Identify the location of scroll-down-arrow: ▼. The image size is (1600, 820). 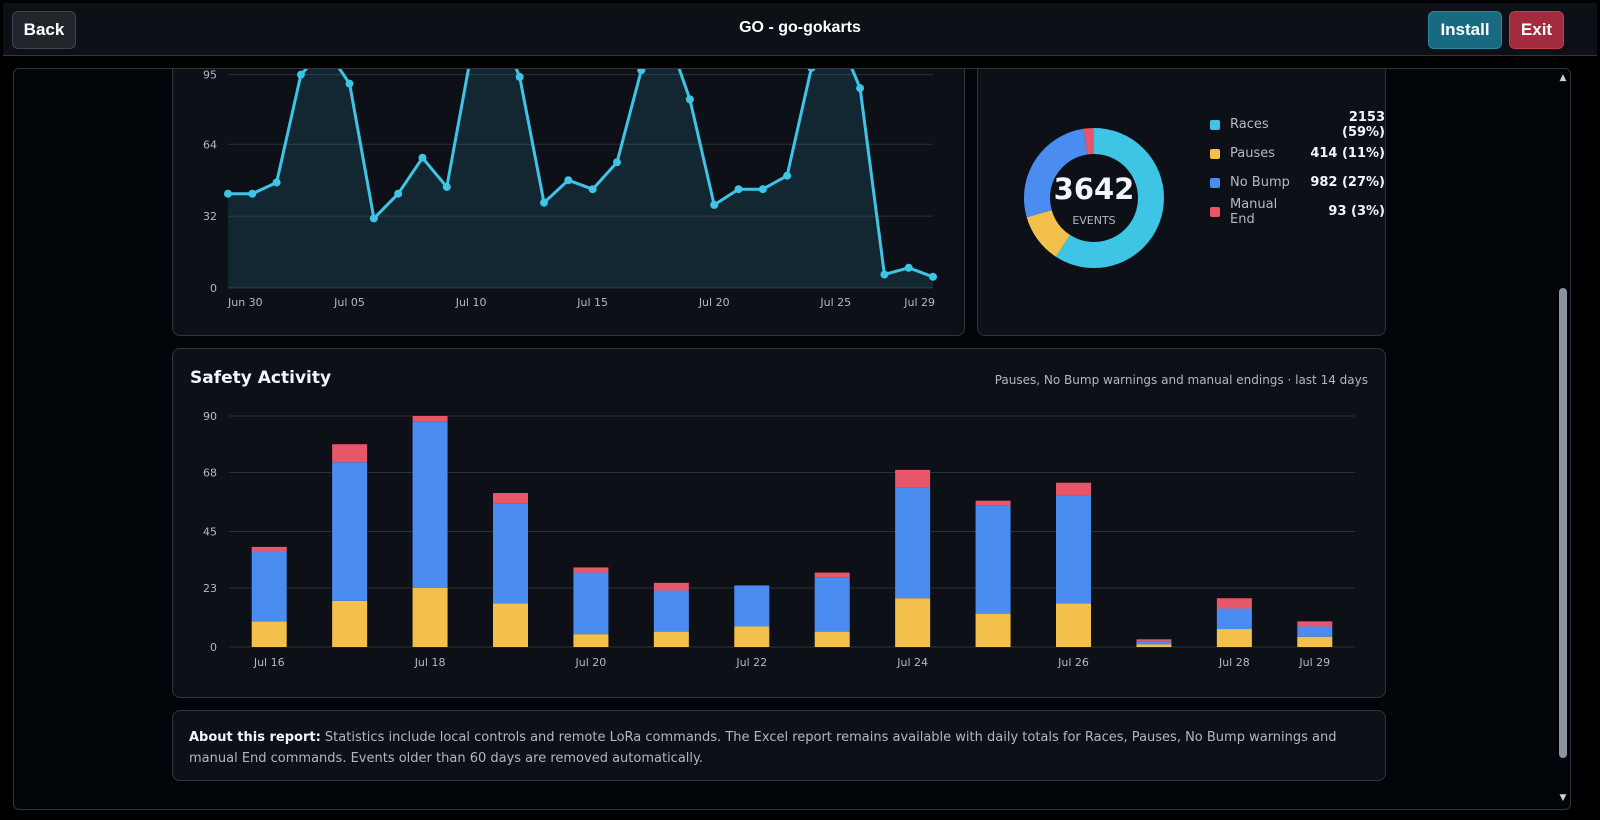
(1563, 798).